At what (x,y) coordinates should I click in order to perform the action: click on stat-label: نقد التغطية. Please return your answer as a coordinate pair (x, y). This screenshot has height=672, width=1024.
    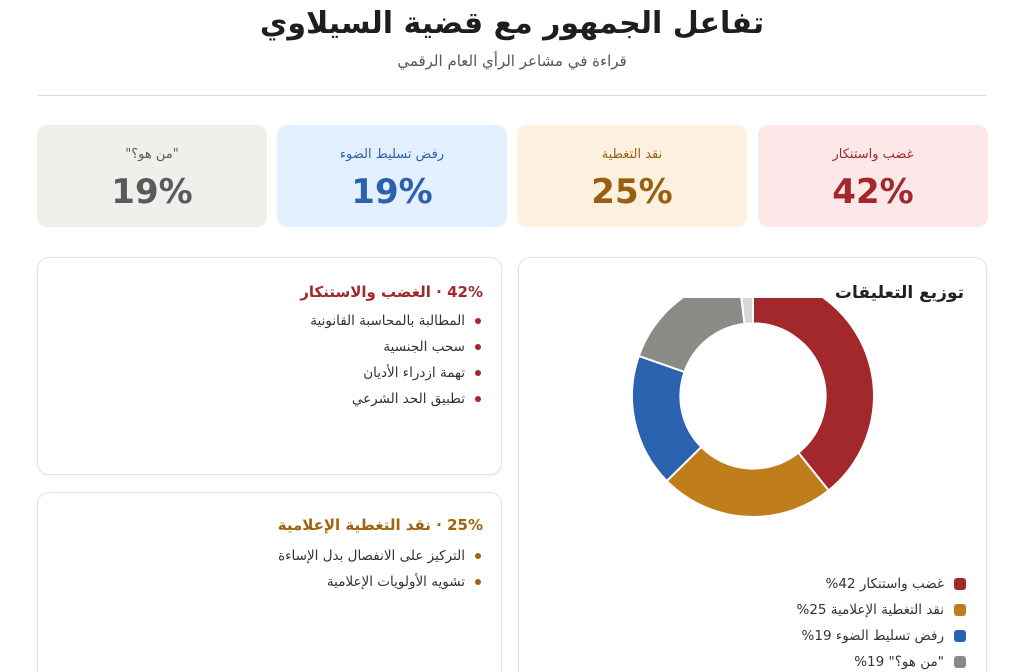
    Looking at the image, I should click on (632, 154).